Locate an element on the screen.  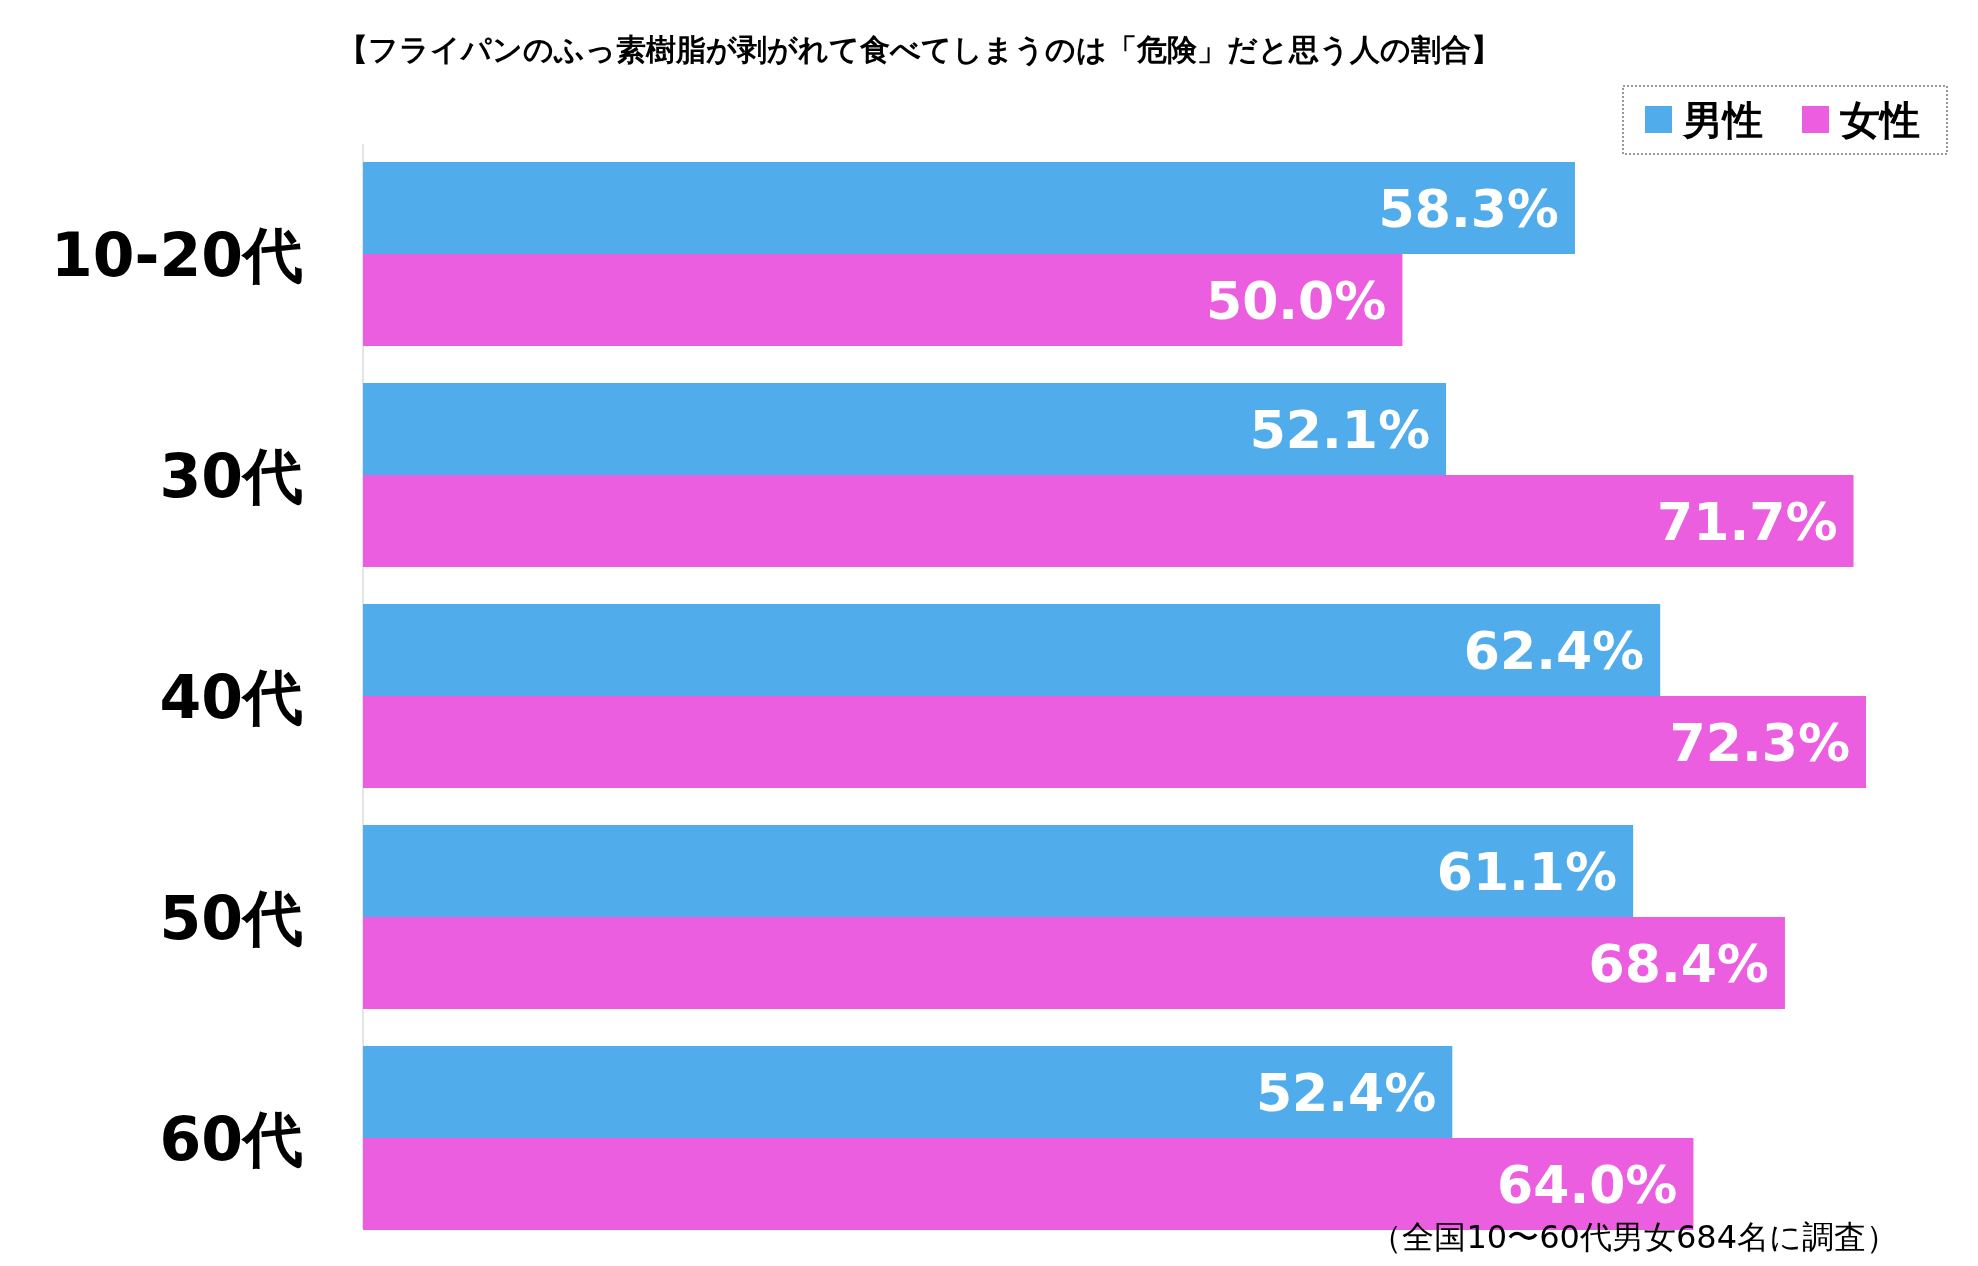
data-label: 62.4% is located at coordinates (1554, 650).